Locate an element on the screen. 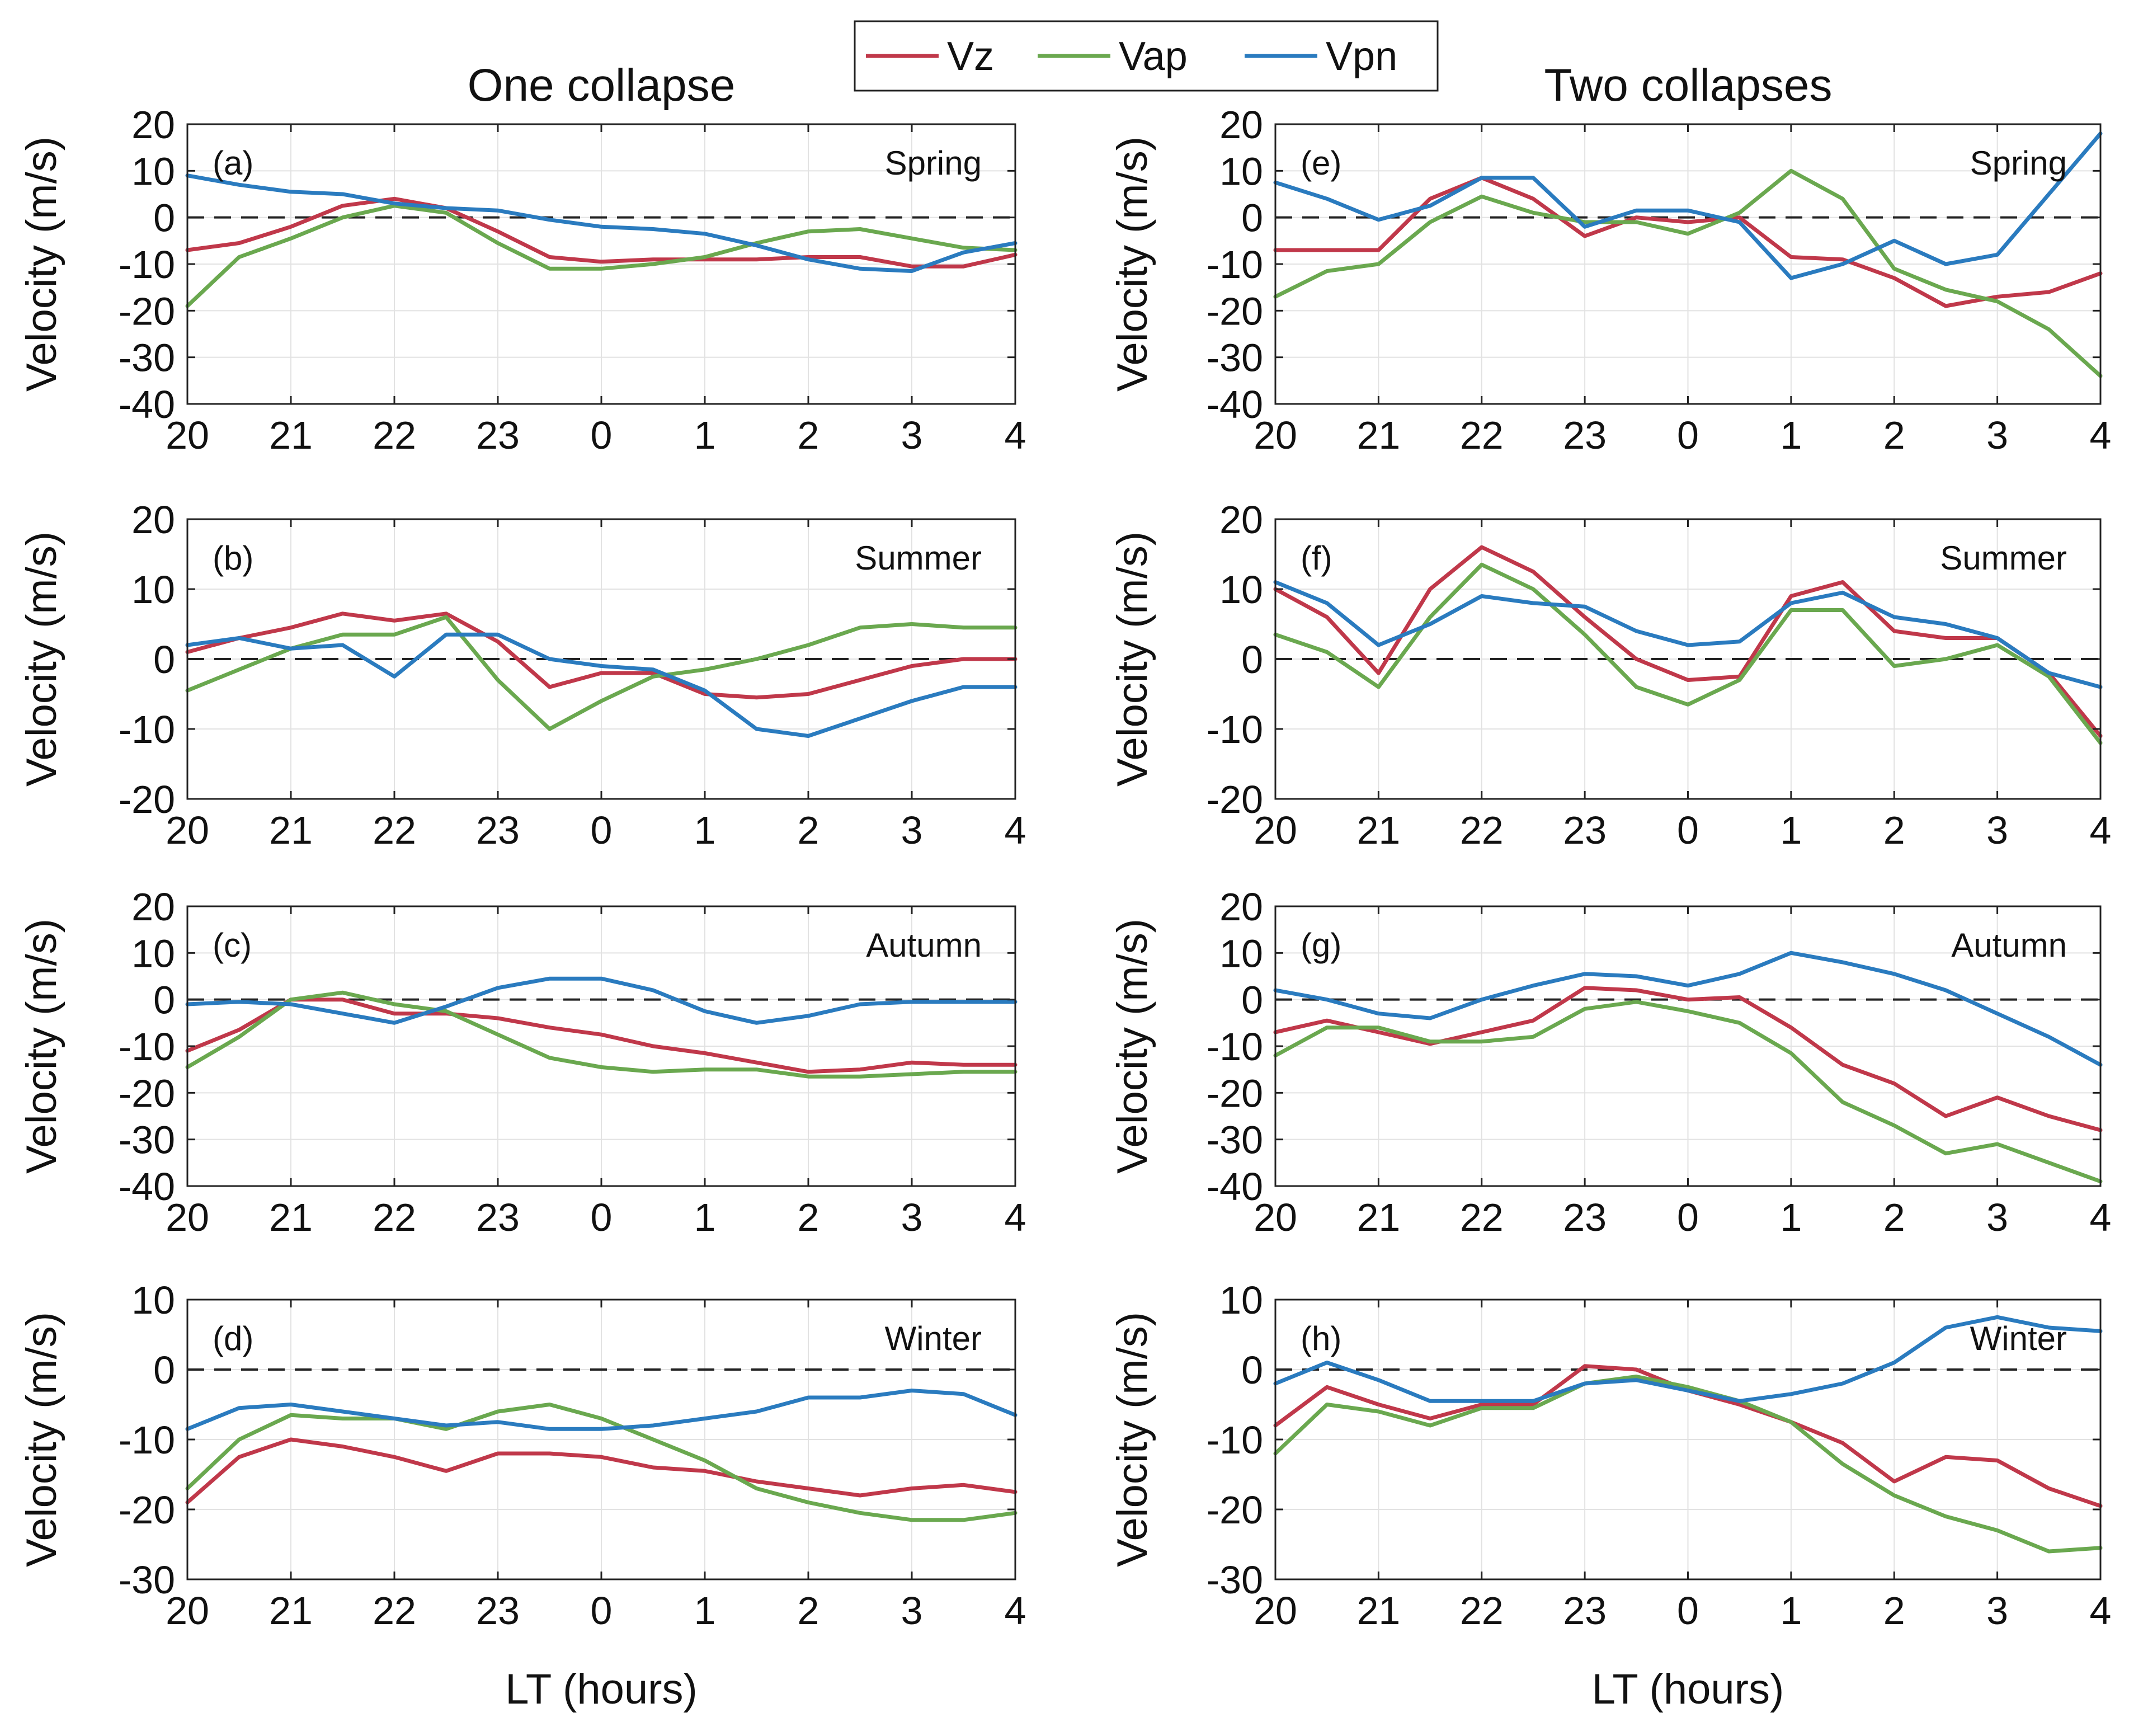 This screenshot has height=1736, width=2129. panel-tag: (a) is located at coordinates (233, 163).